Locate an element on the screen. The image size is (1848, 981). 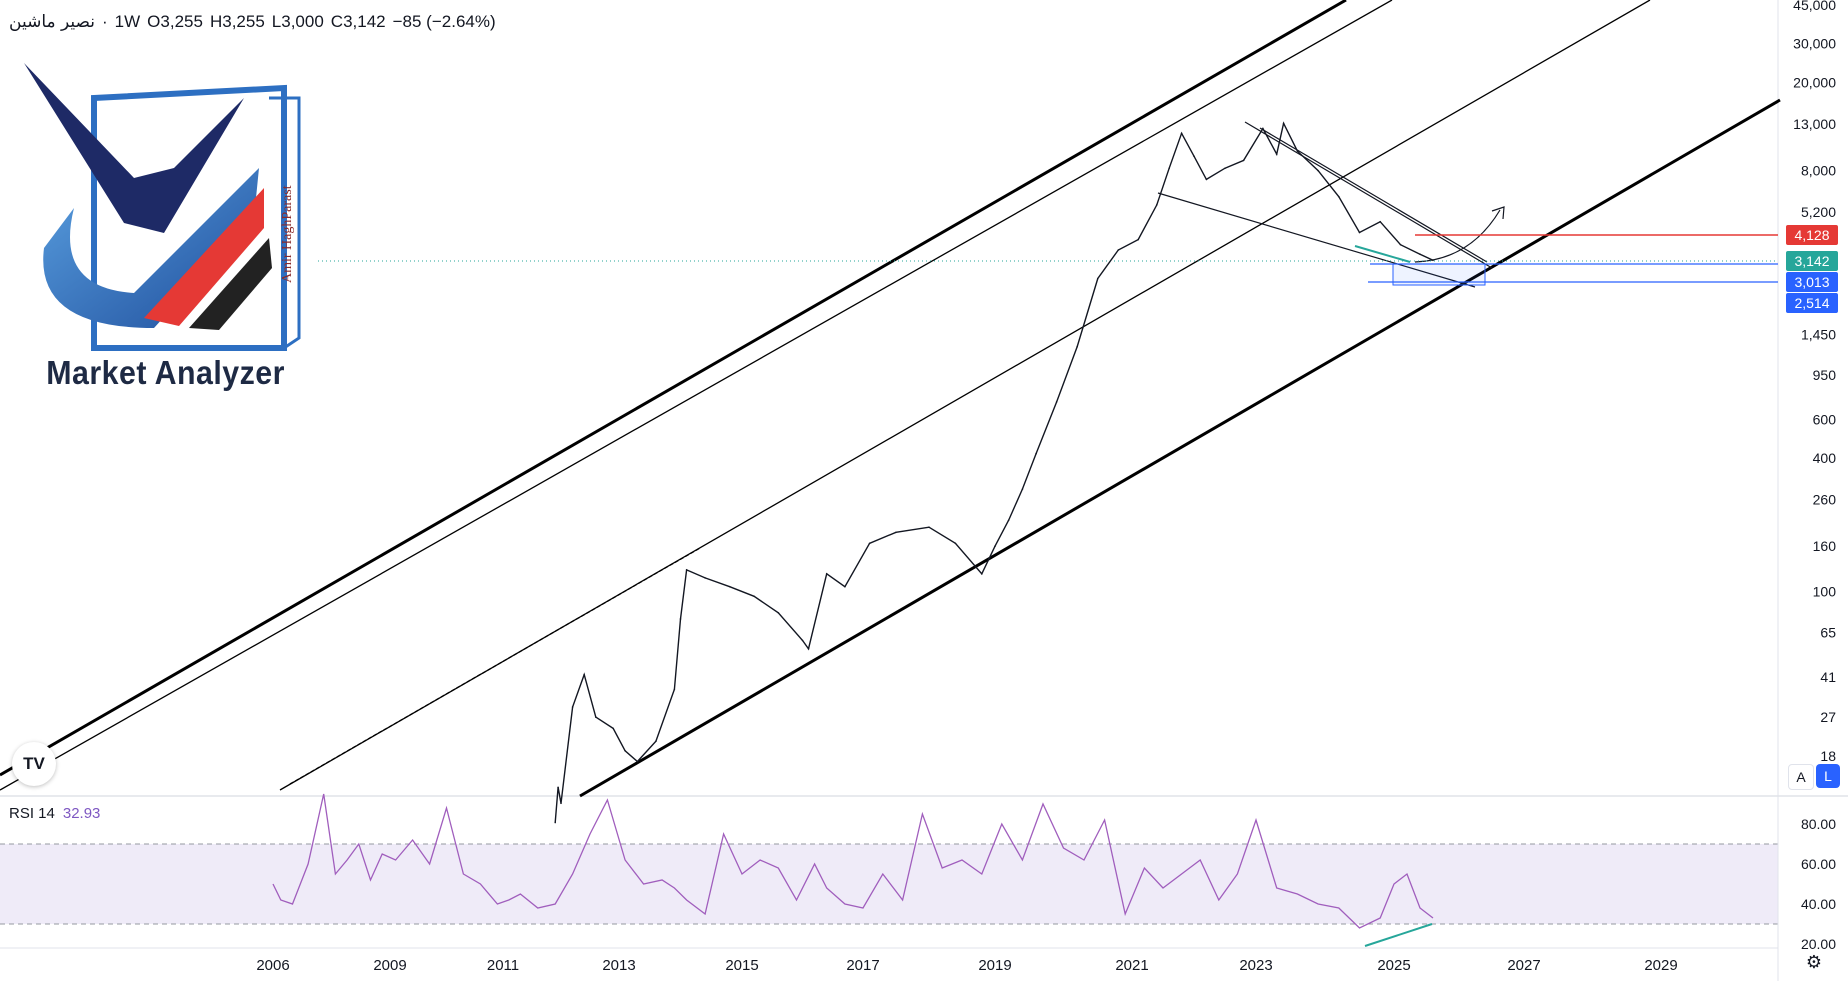
price-axis-label: 8,000 is located at coordinates (1818, 171).